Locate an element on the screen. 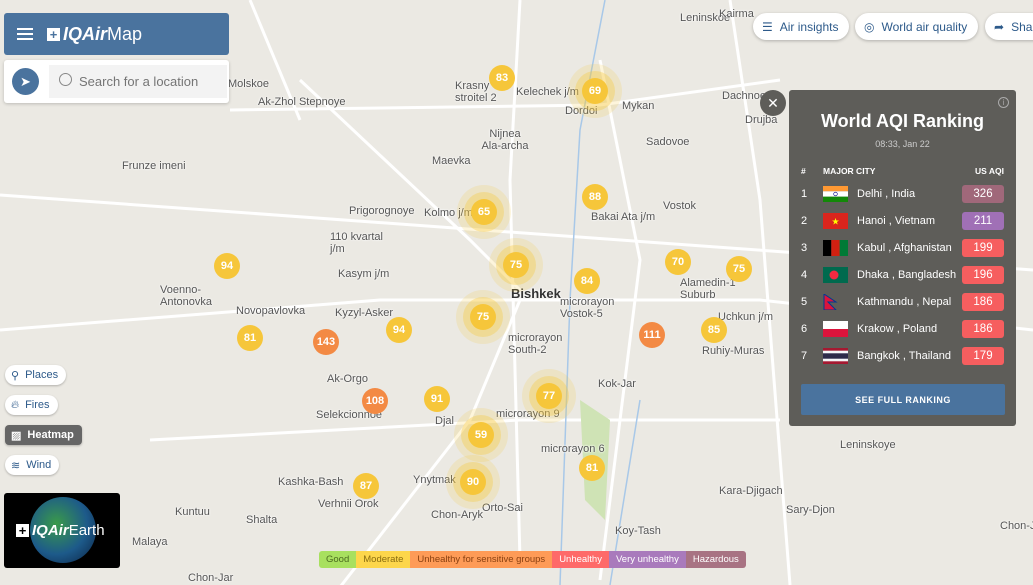 The height and width of the screenshot is (585, 1033). aqi-marker: 88 is located at coordinates (595, 197).